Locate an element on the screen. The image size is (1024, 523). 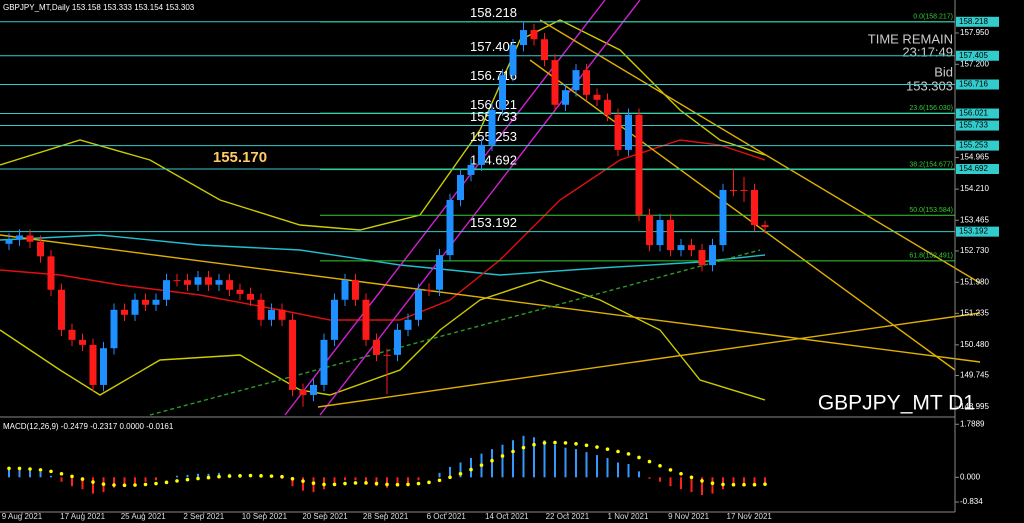
time-label: TIME REMAIN is located at coordinates (910, 38).